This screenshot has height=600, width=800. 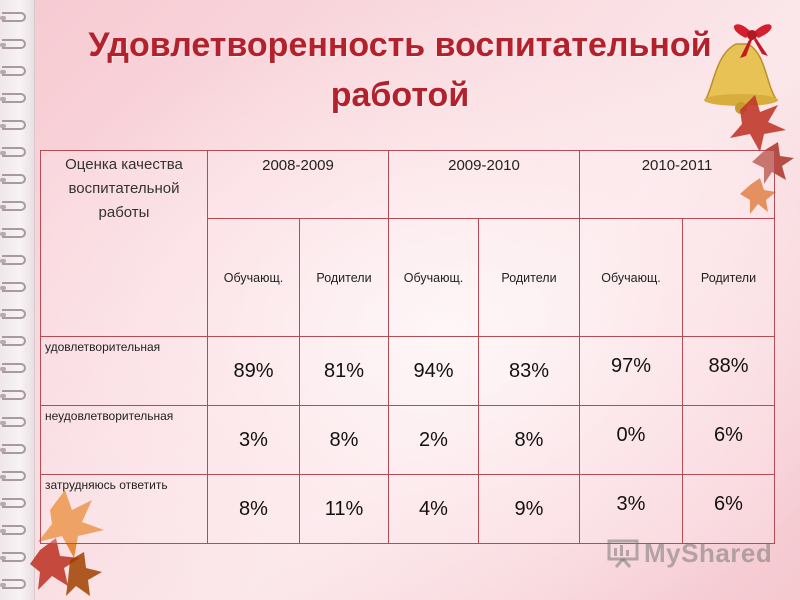 I want to click on row-label: неудовлетворительная, so click(x=124, y=440).